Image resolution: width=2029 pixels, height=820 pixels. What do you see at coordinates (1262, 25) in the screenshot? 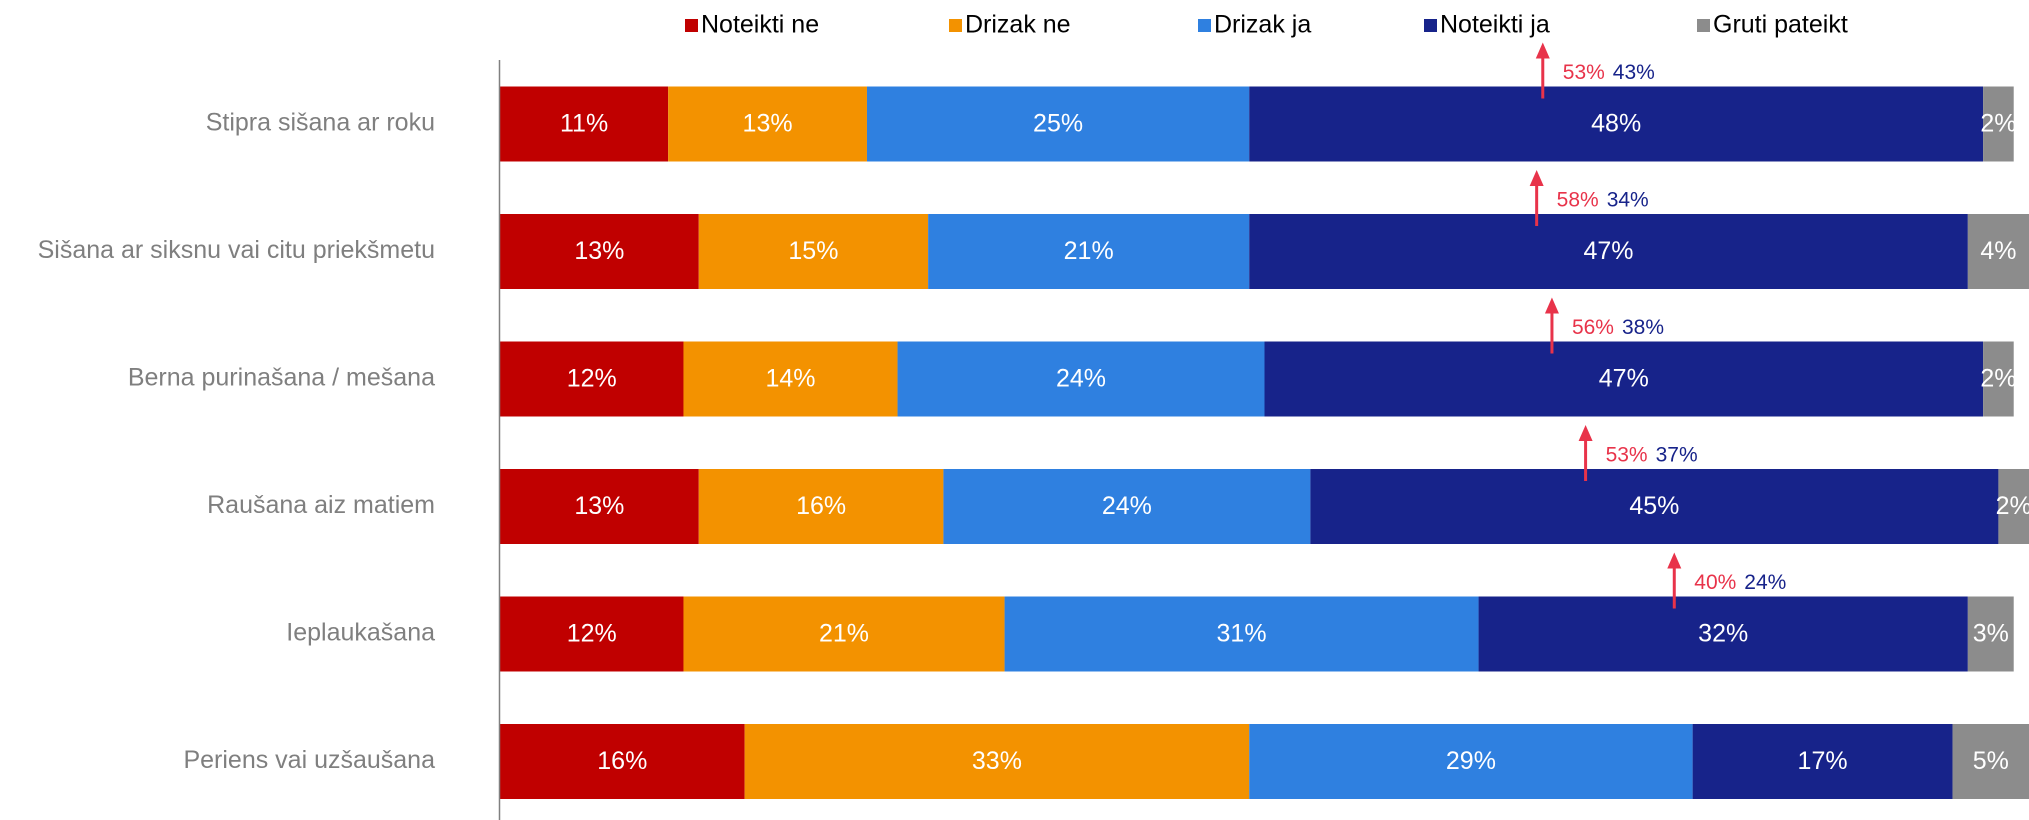
I see `legend-label: Drizak ja` at bounding box center [1262, 25].